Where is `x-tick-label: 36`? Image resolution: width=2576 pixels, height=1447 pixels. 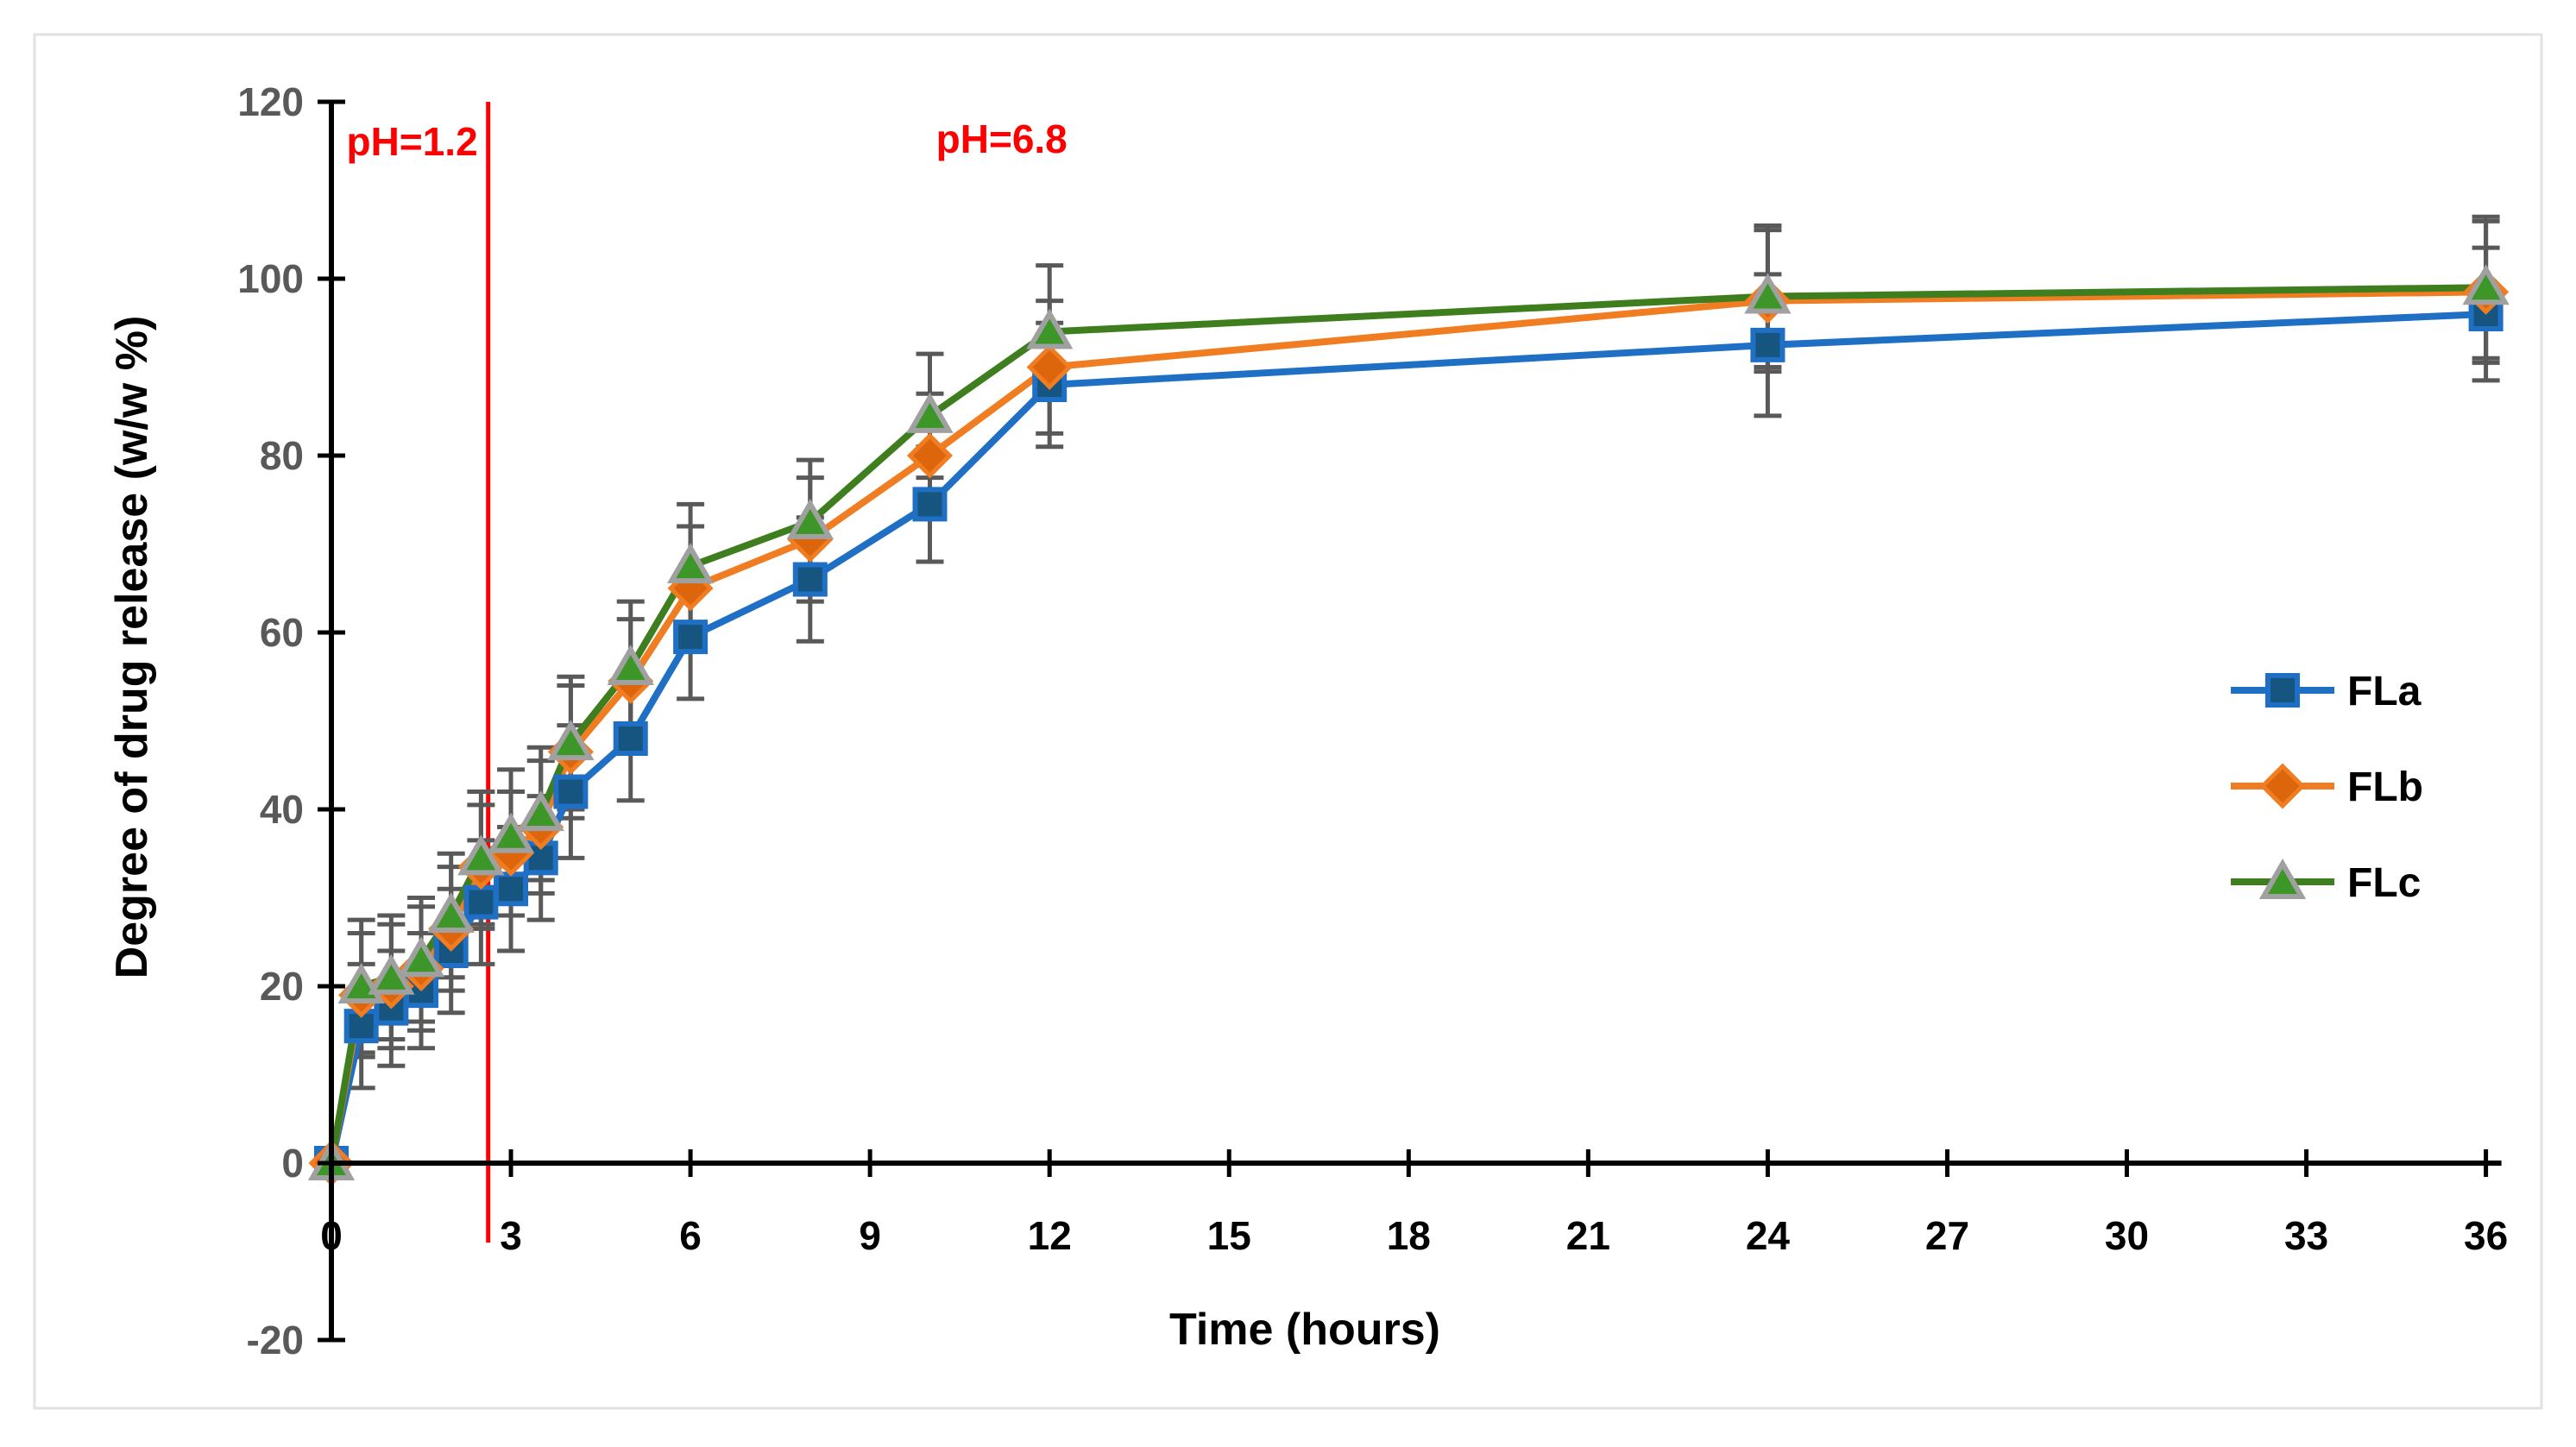
x-tick-label: 36 is located at coordinates (2486, 1235).